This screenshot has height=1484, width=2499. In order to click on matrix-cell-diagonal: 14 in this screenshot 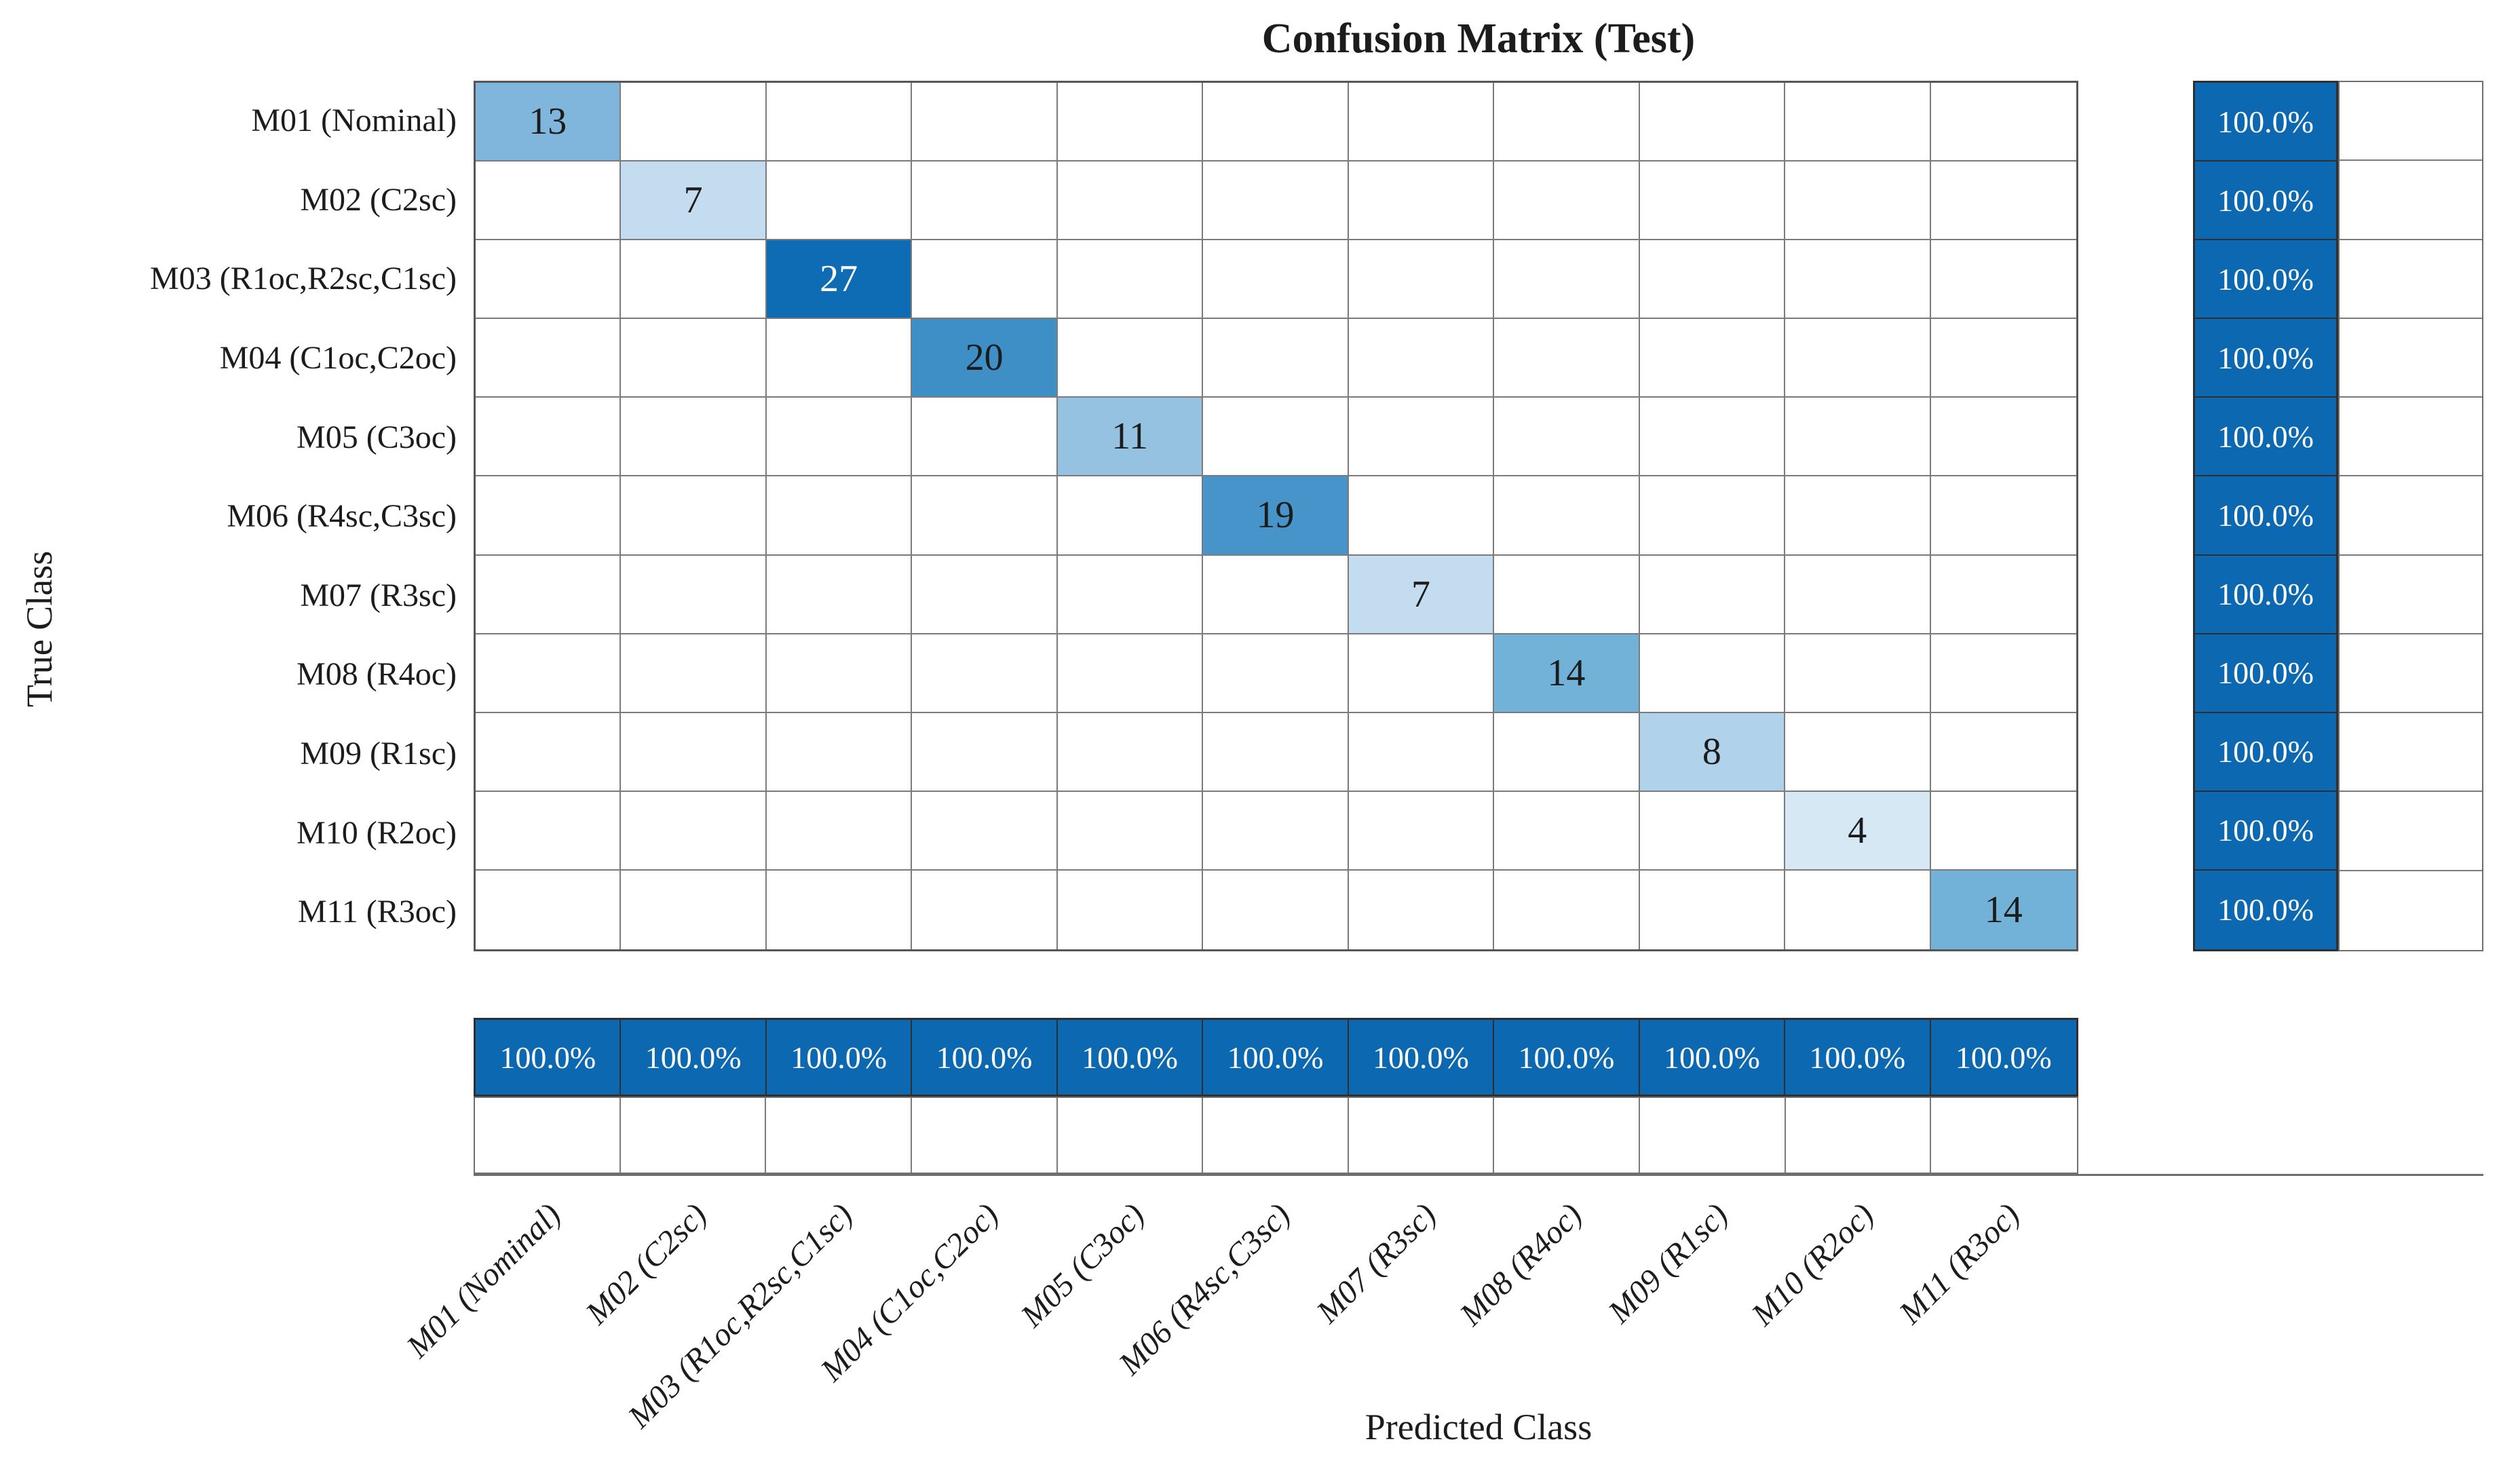, I will do `click(1567, 673)`.